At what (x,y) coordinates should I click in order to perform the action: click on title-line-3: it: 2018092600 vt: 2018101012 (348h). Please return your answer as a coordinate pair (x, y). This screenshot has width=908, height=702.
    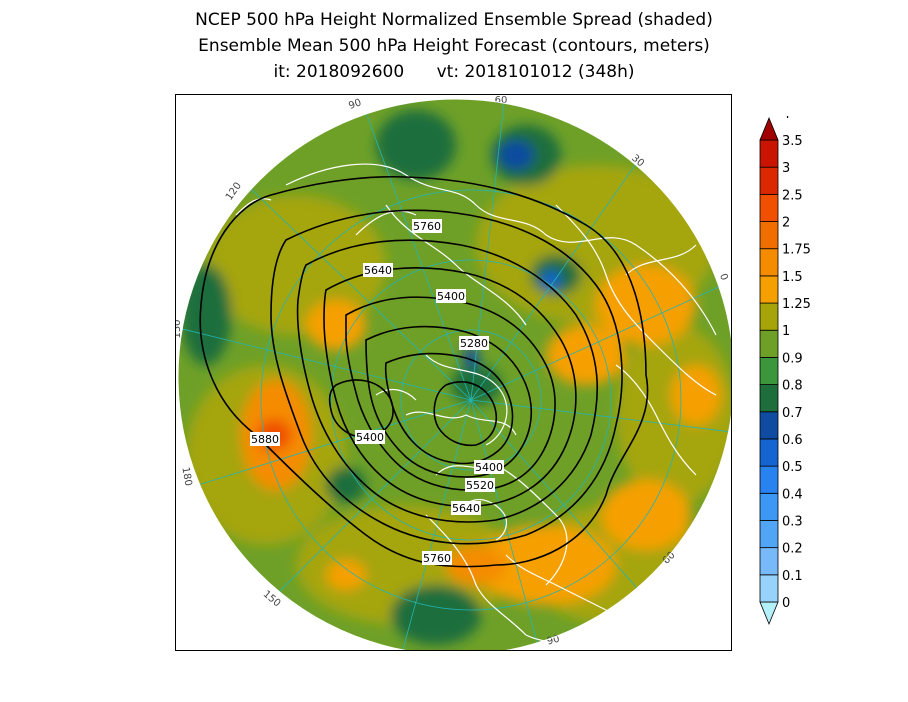
    Looking at the image, I should click on (454, 72).